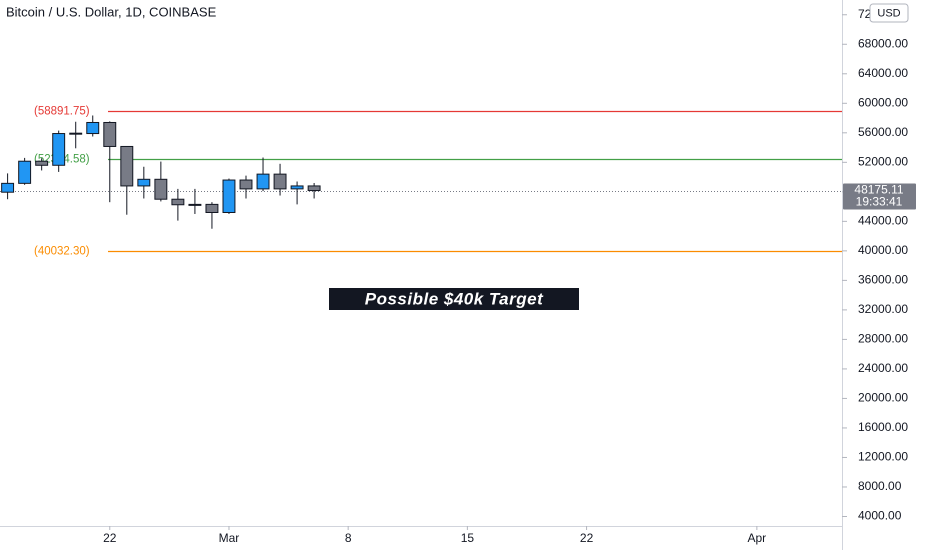 The image size is (932, 550). I want to click on currency: USD, so click(888, 13).